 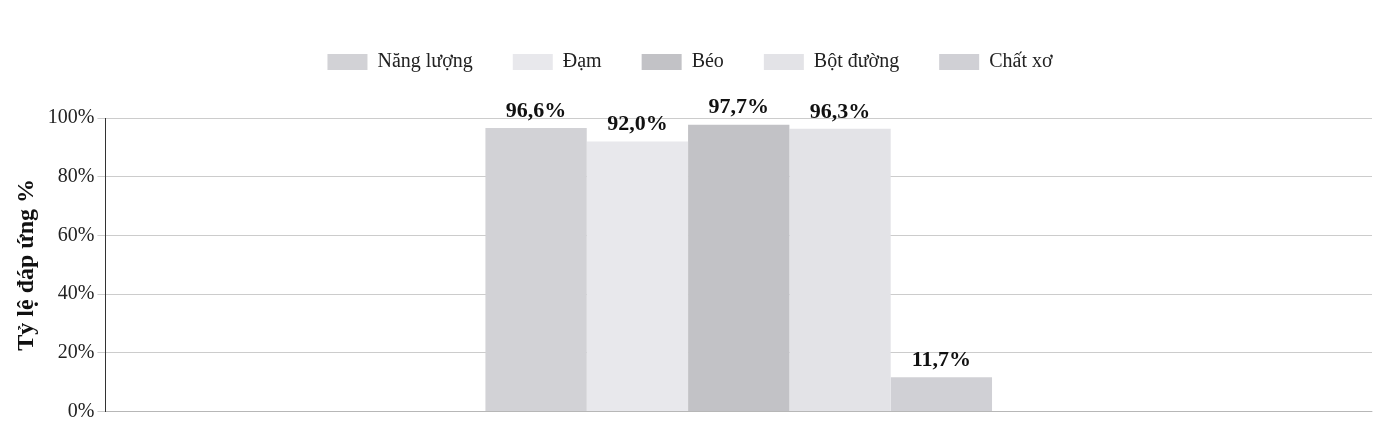 What do you see at coordinates (76, 233) in the screenshot?
I see `y-tick-label: 60%` at bounding box center [76, 233].